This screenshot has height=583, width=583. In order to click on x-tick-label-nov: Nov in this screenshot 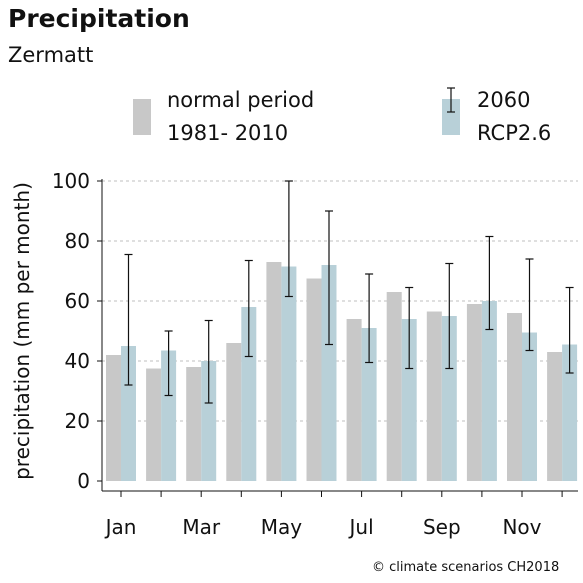, I will do `click(521, 527)`.